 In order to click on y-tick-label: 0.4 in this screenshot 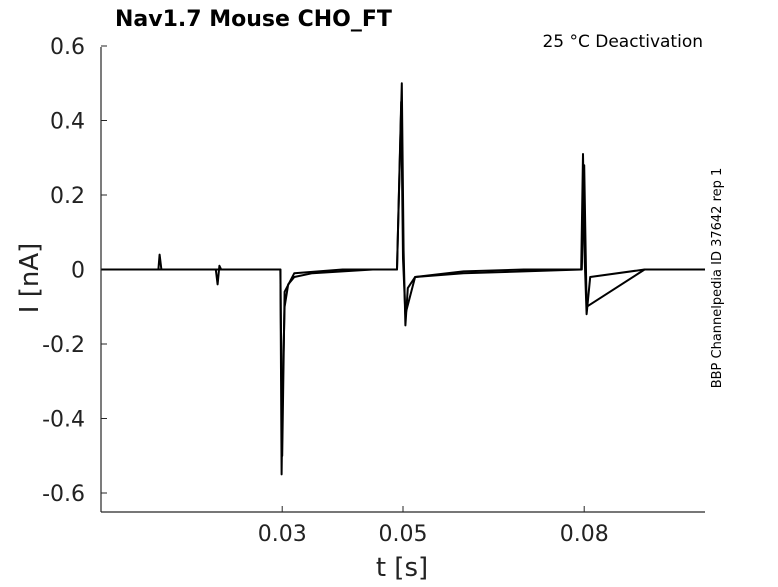, I will do `click(67, 122)`.